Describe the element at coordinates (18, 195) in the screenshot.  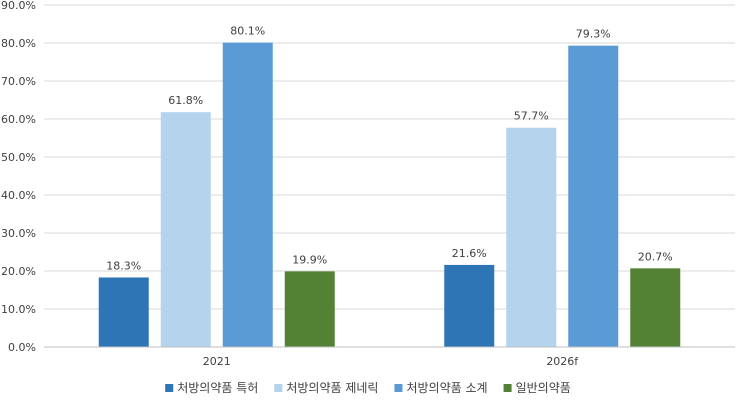
I see `y-tick-label: 40.0%` at that location.